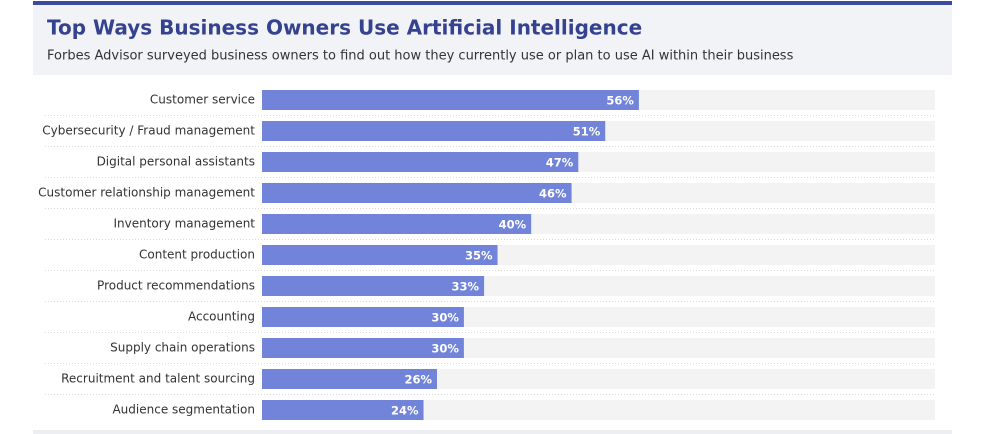  I want to click on value-label: 46%, so click(553, 194).